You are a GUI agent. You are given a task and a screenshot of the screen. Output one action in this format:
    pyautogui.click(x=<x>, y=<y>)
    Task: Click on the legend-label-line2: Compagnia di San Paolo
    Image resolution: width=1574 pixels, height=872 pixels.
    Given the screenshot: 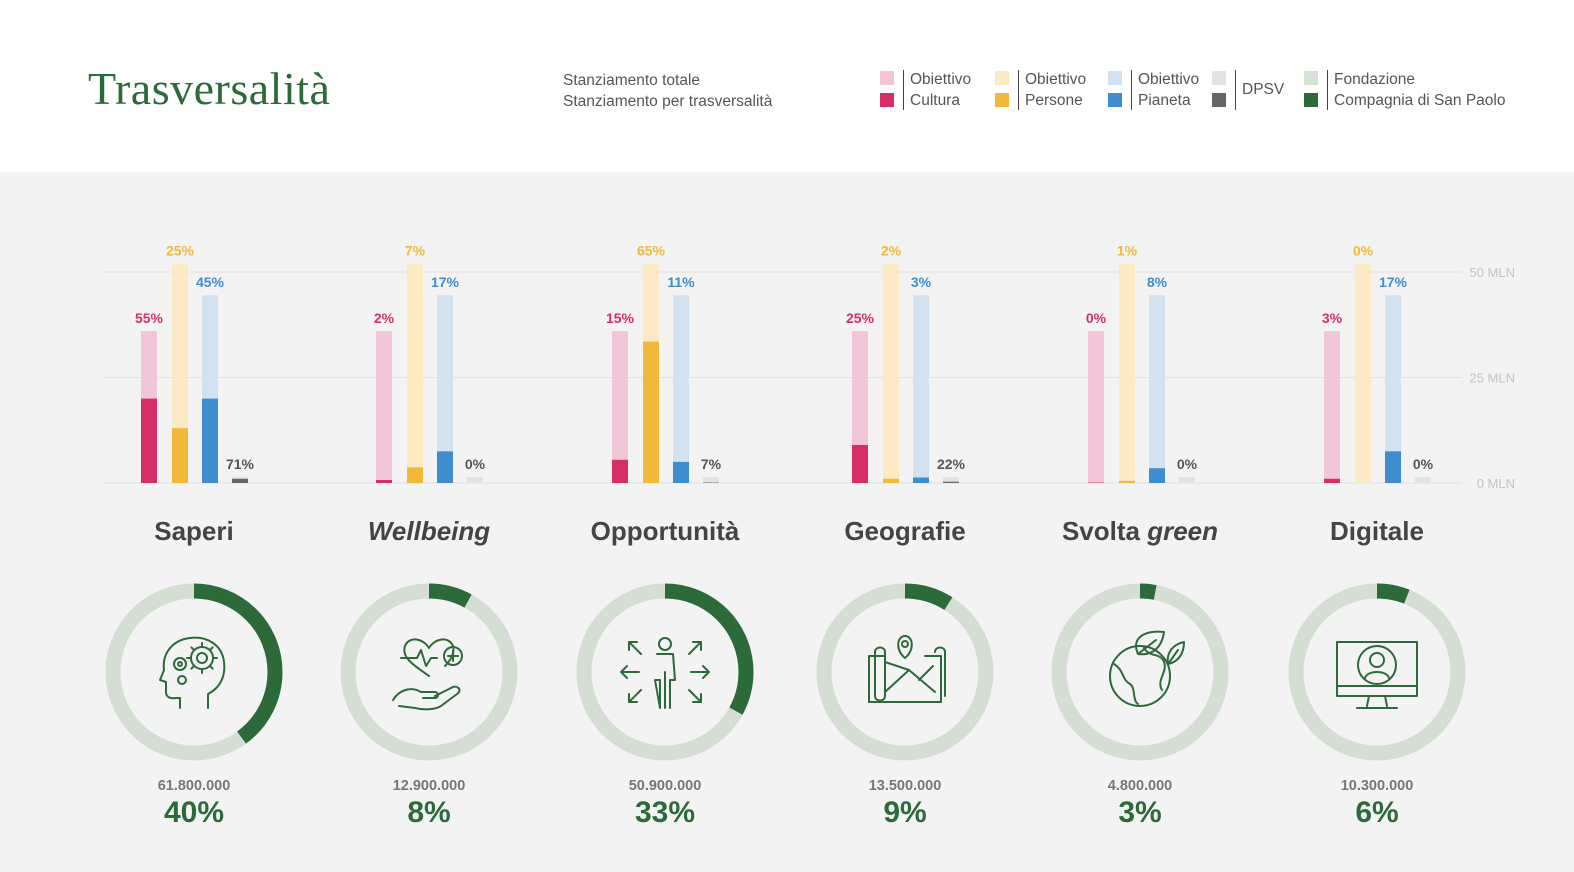 What is the action you would take?
    pyautogui.click(x=1420, y=100)
    